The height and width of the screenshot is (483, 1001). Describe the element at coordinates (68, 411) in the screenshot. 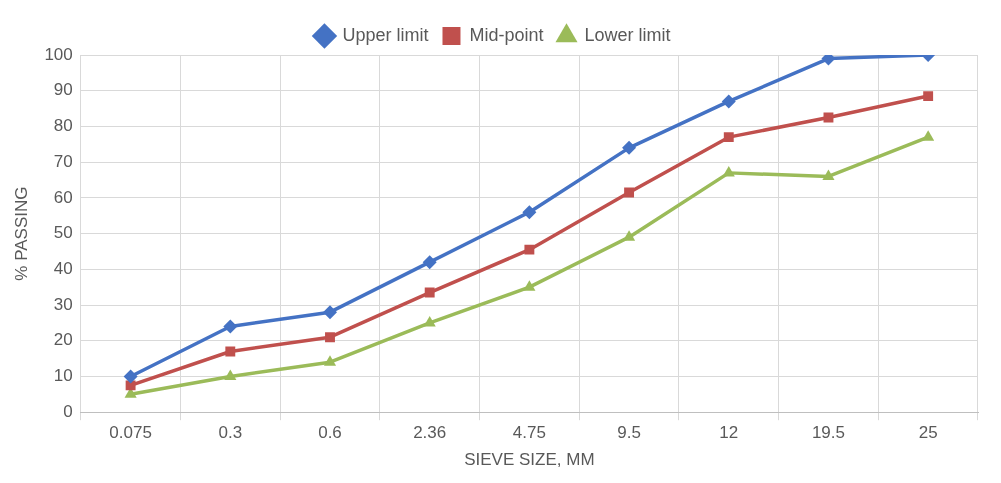

I see `y-tick-label: 0` at that location.